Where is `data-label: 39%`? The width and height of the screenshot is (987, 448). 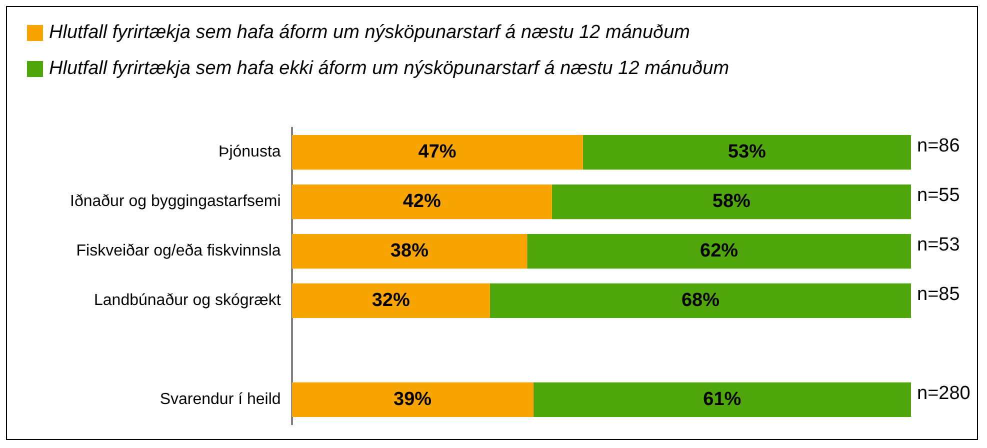
data-label: 39% is located at coordinates (413, 399).